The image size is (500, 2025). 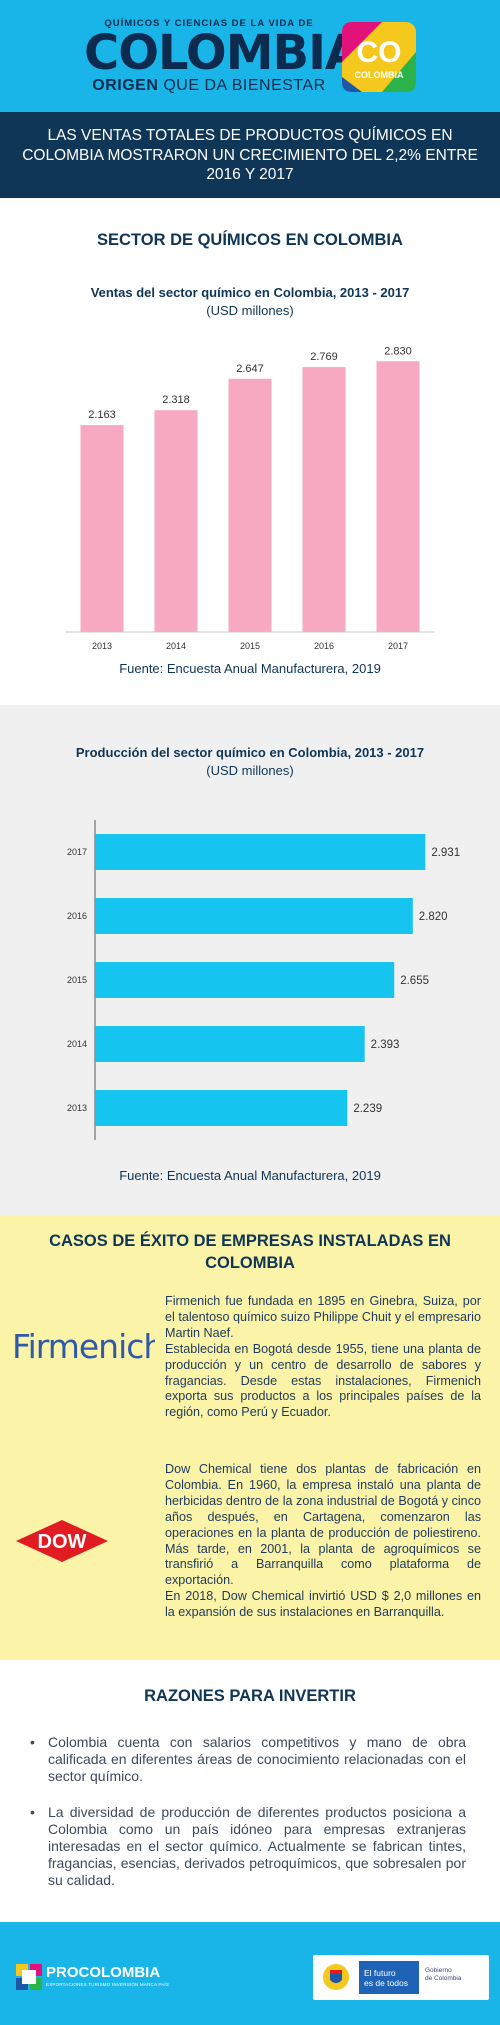 What do you see at coordinates (433, 917) in the screenshot?
I see `production-data-label: 2.820` at bounding box center [433, 917].